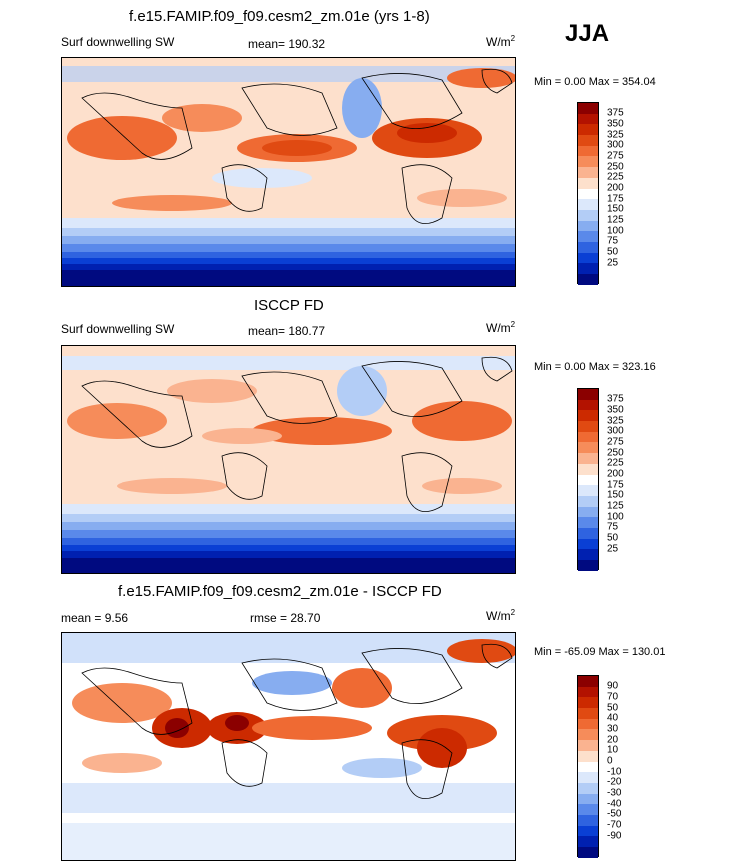 The height and width of the screenshot is (866, 733). I want to click on colorbar-tick: -10, so click(614, 772).